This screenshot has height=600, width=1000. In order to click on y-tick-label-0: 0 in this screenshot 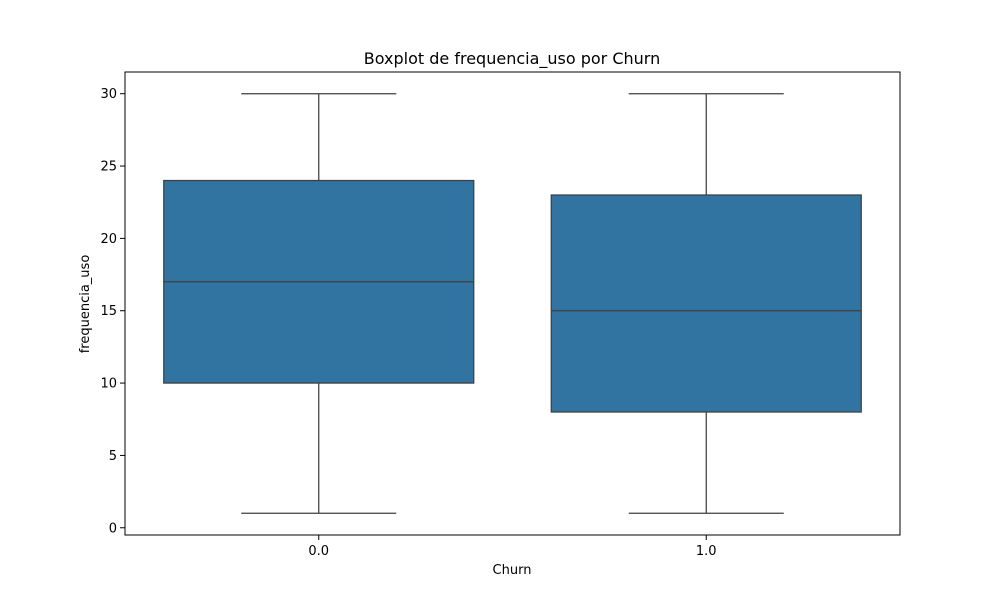, I will do `click(113, 528)`.